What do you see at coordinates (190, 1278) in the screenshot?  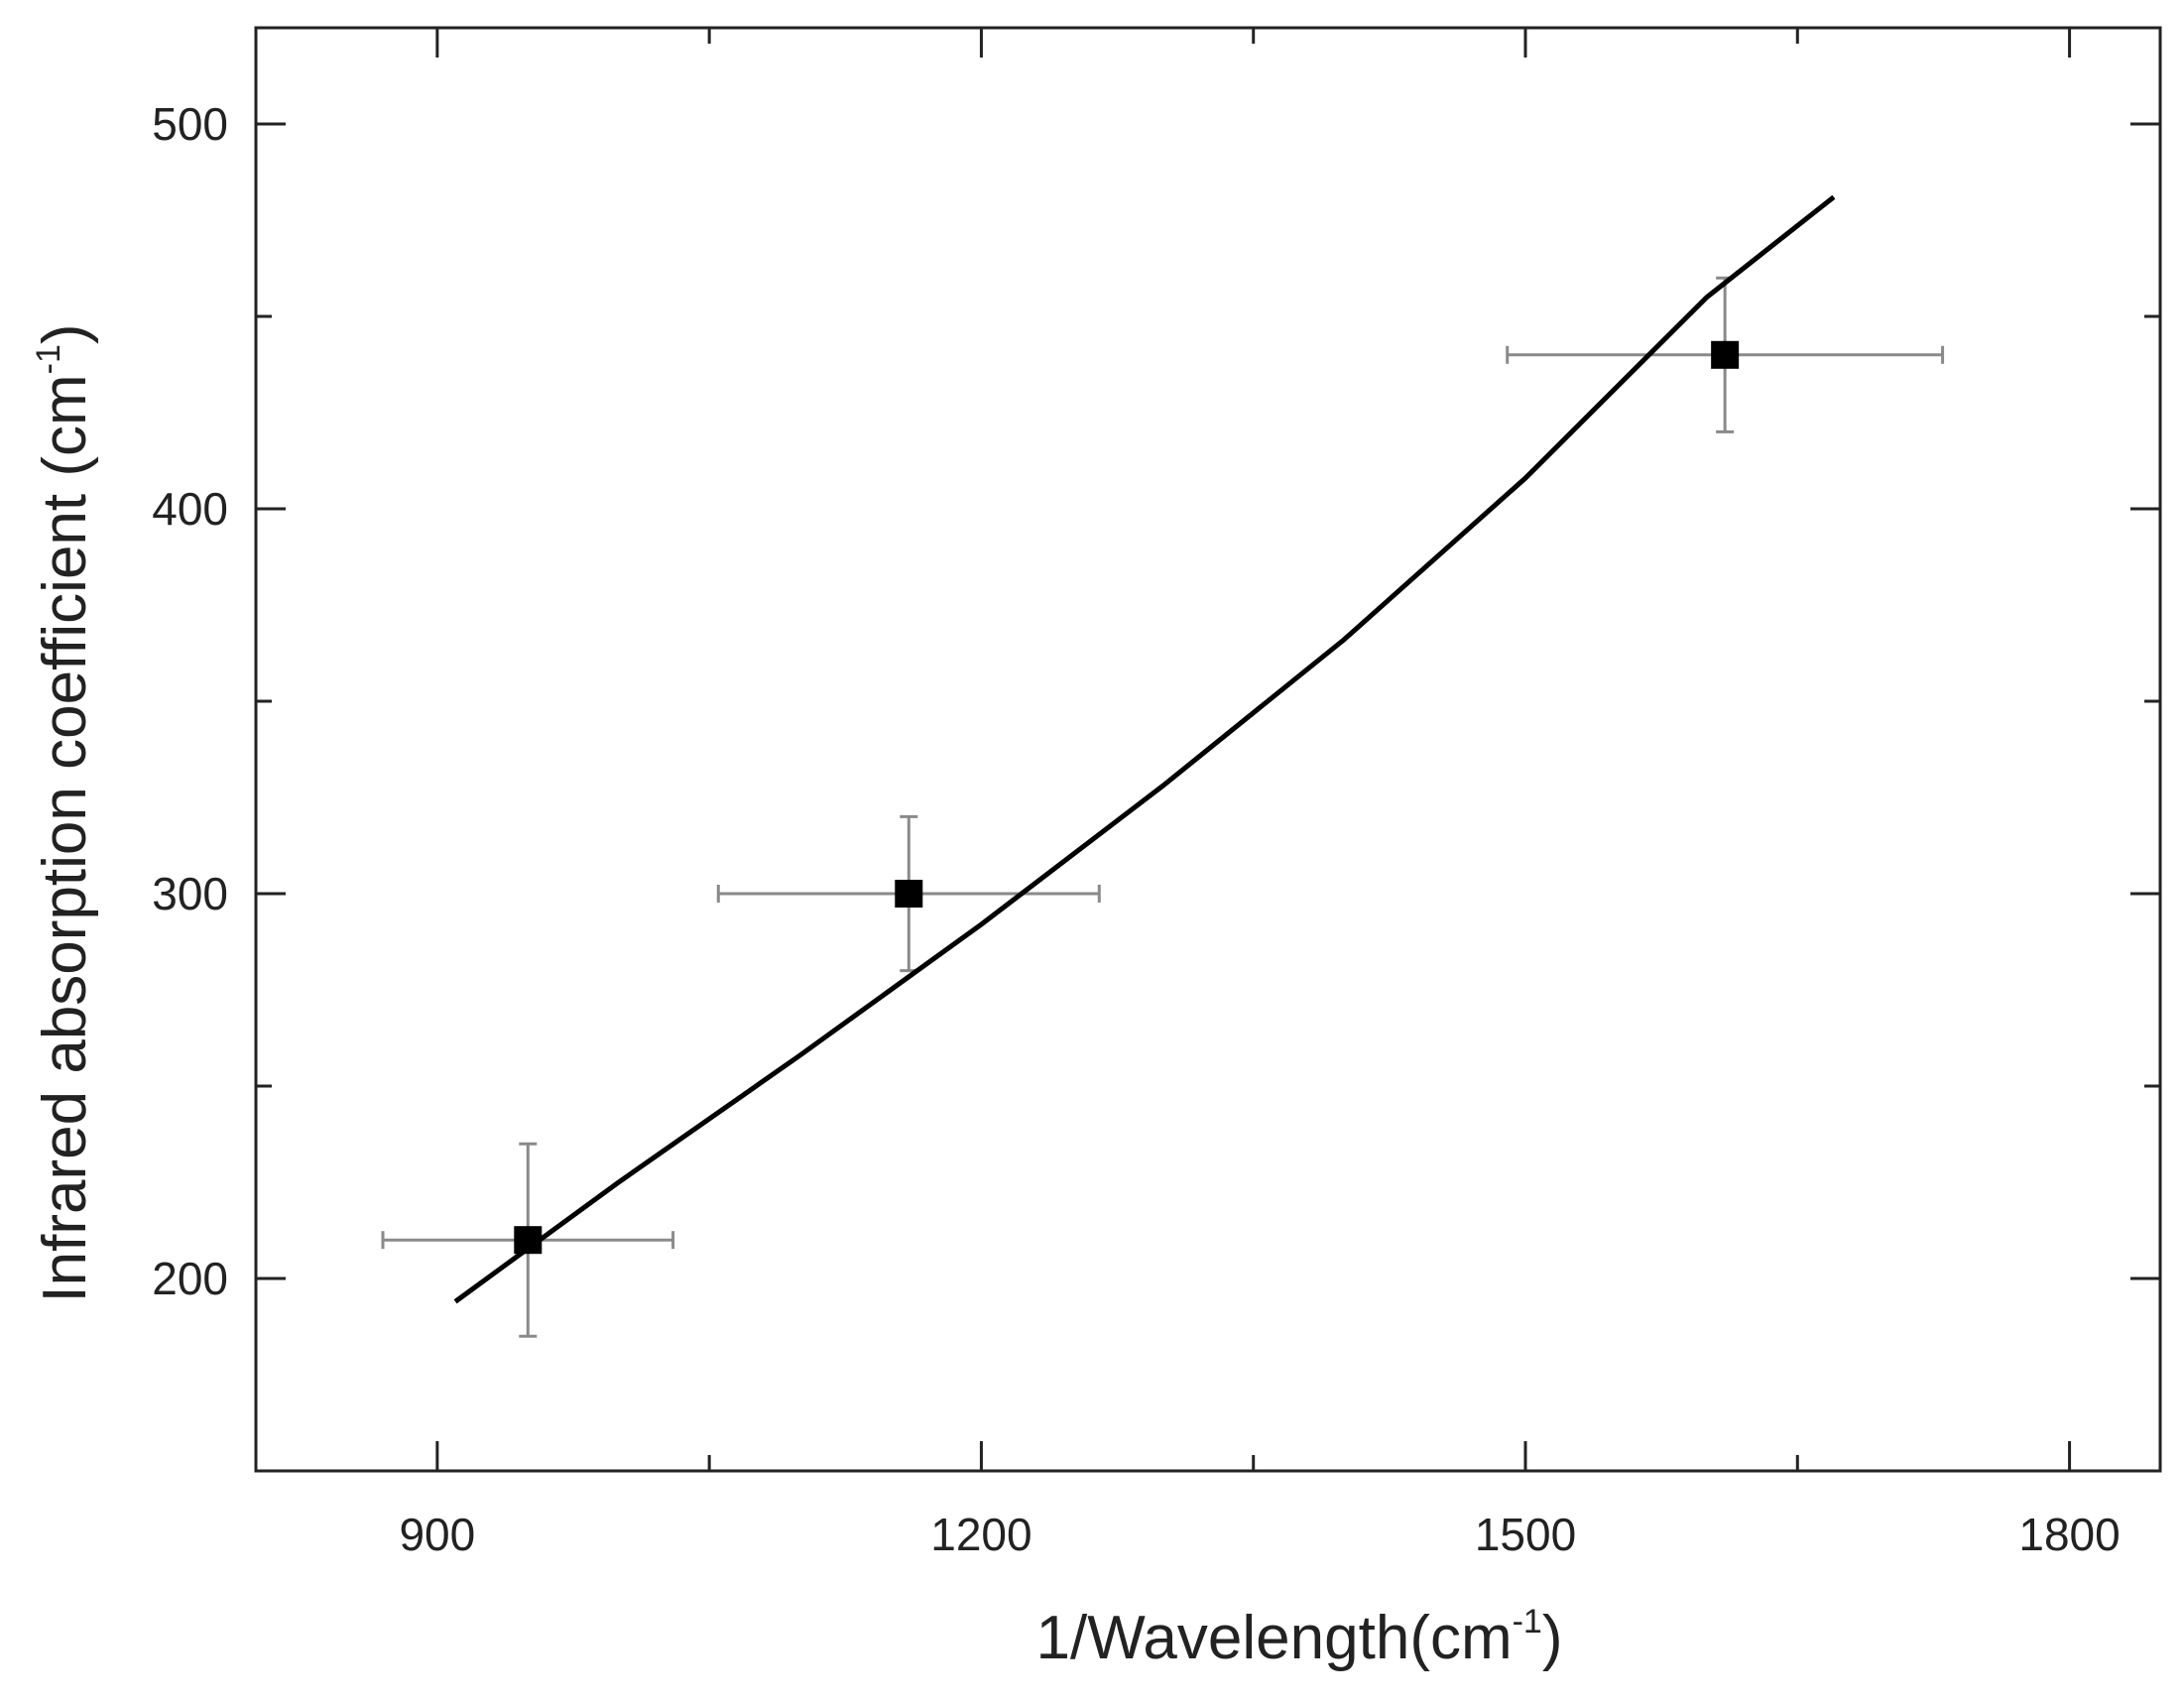 I see `y-tick-label: 200` at bounding box center [190, 1278].